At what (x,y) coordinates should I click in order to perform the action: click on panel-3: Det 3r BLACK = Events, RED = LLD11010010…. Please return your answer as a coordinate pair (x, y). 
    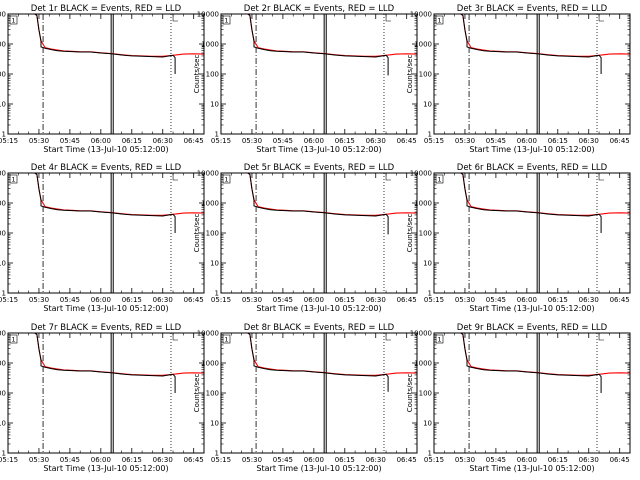
    Looking at the image, I should click on (518, 79).